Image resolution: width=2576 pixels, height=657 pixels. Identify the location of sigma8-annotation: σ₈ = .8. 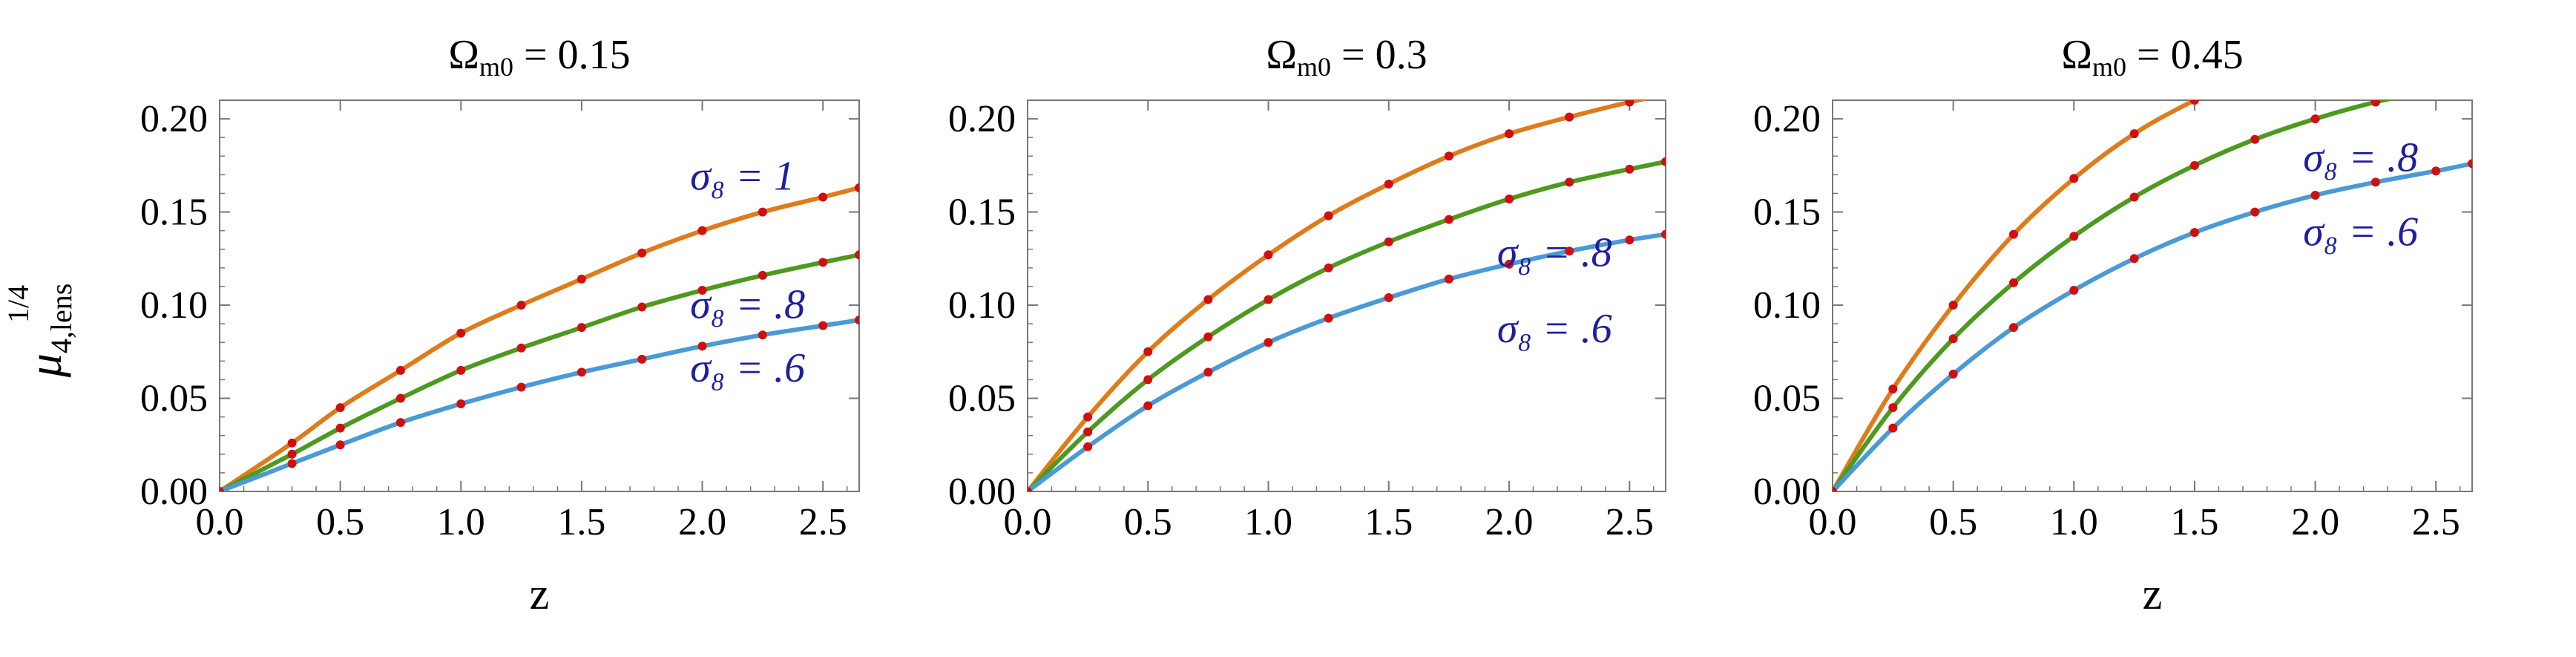
(747, 305).